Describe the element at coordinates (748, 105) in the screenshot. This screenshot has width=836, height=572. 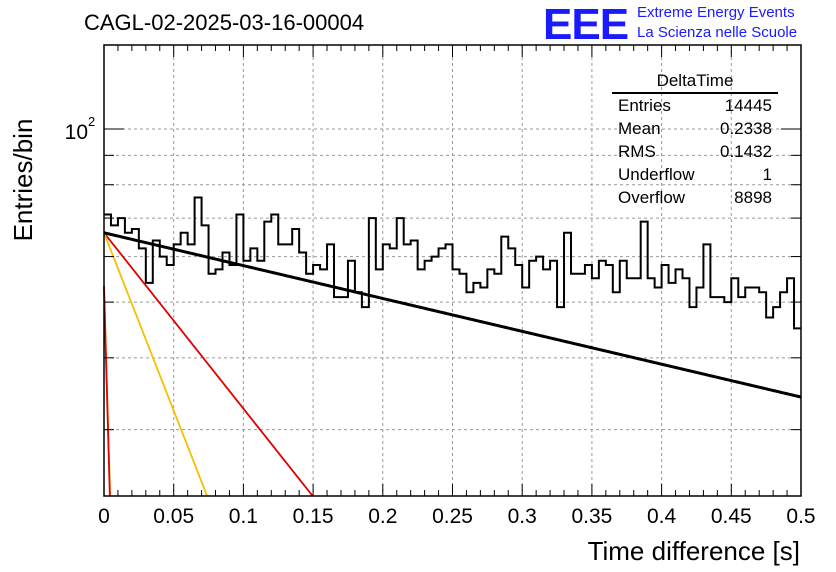
I see `stats-value: 14445` at that location.